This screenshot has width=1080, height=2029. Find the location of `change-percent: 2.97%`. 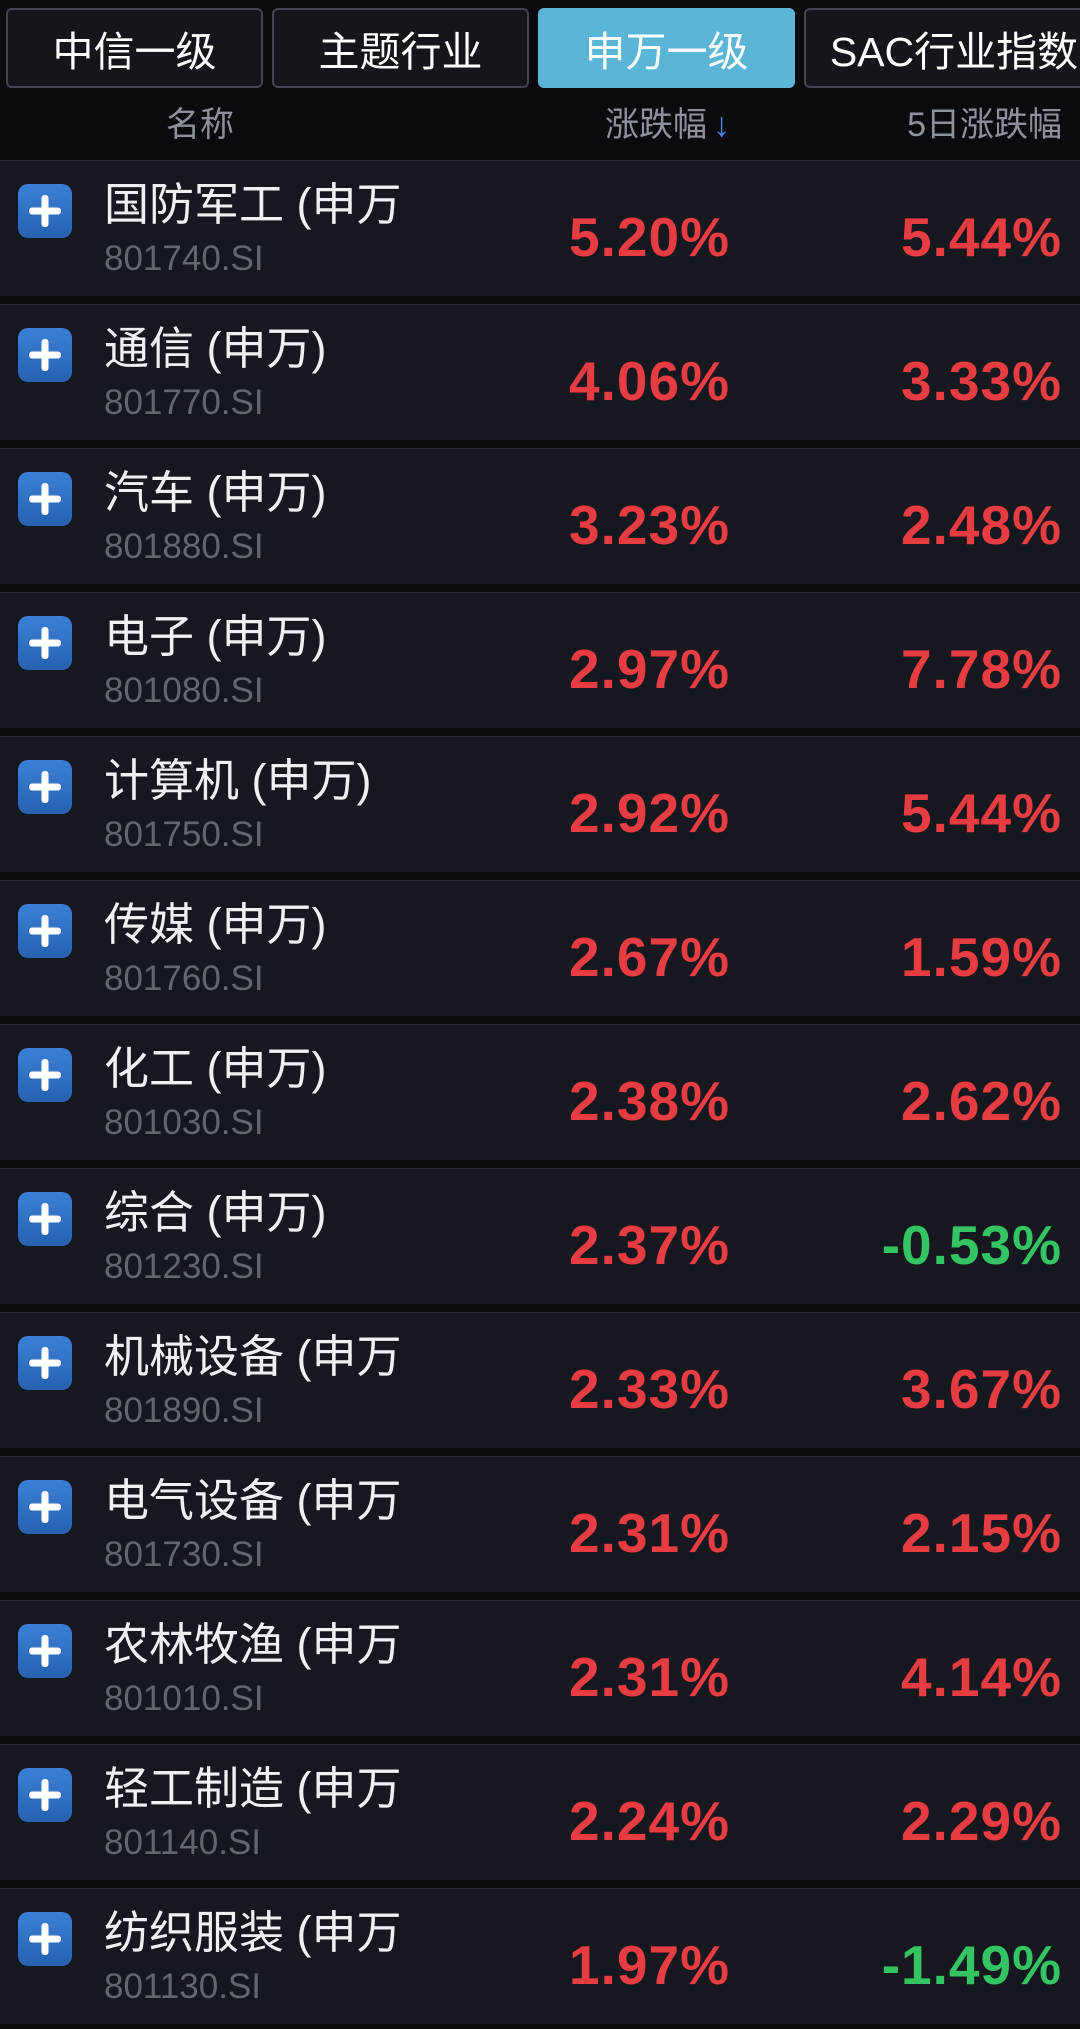

change-percent: 2.97% is located at coordinates (649, 668).